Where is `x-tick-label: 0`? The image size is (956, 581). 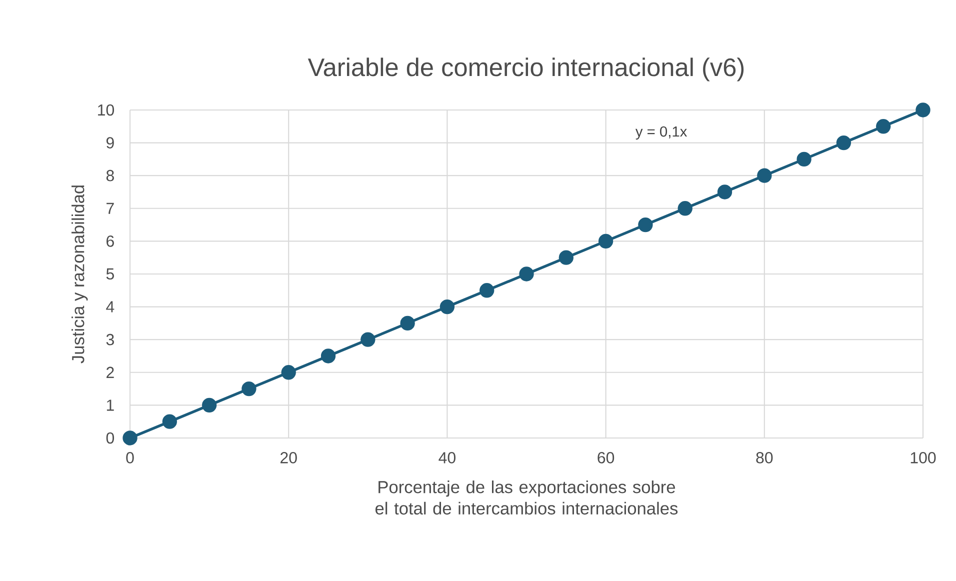 x-tick-label: 0 is located at coordinates (130, 458).